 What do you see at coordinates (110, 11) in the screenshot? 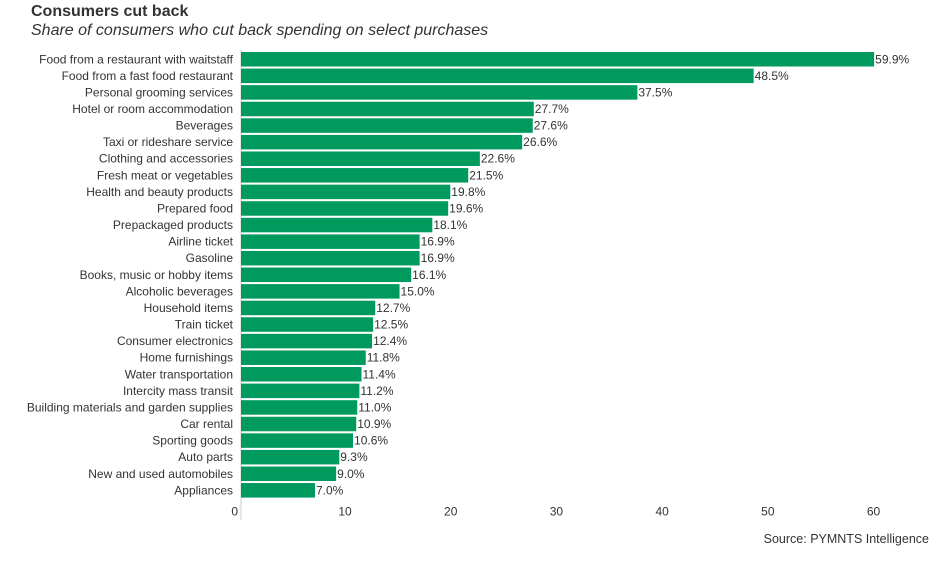
I see `chart-title: Consumers cut back` at bounding box center [110, 11].